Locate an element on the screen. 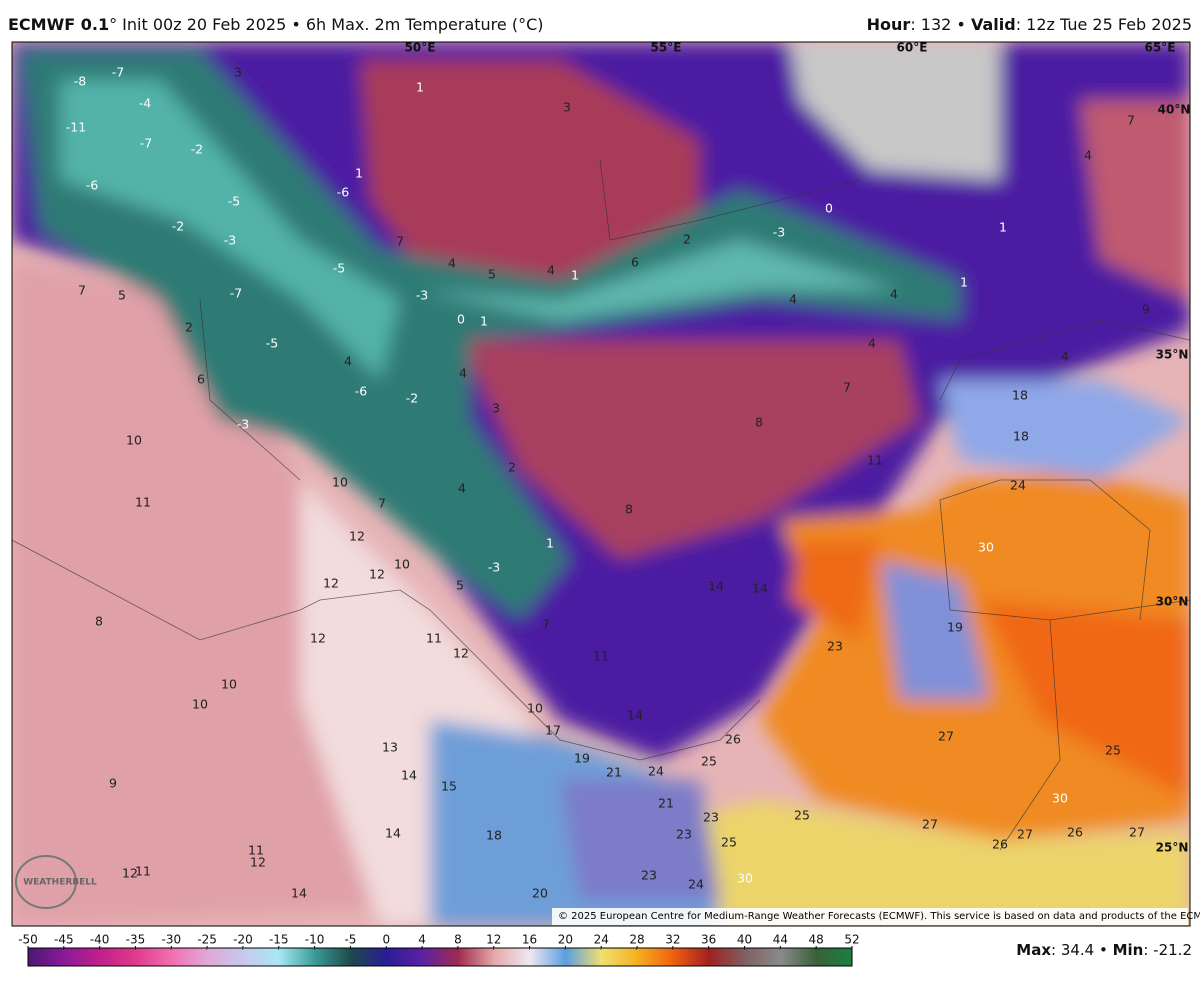 The image size is (1200, 989). temp-label: 21 is located at coordinates (614, 772).